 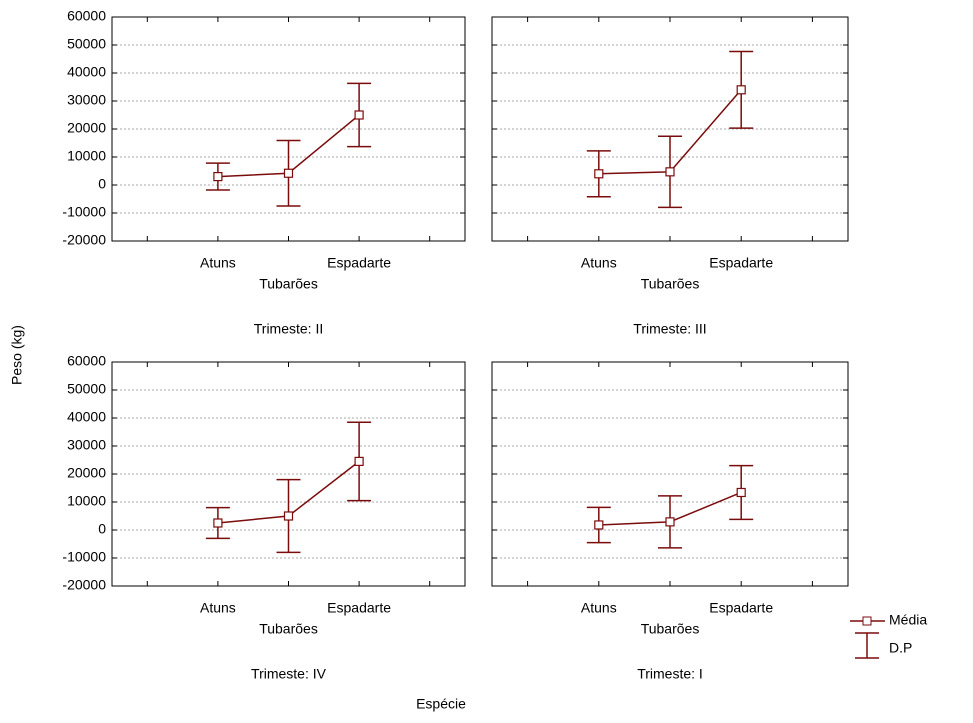 I want to click on x-axis-label: Espécie, so click(x=441, y=704).